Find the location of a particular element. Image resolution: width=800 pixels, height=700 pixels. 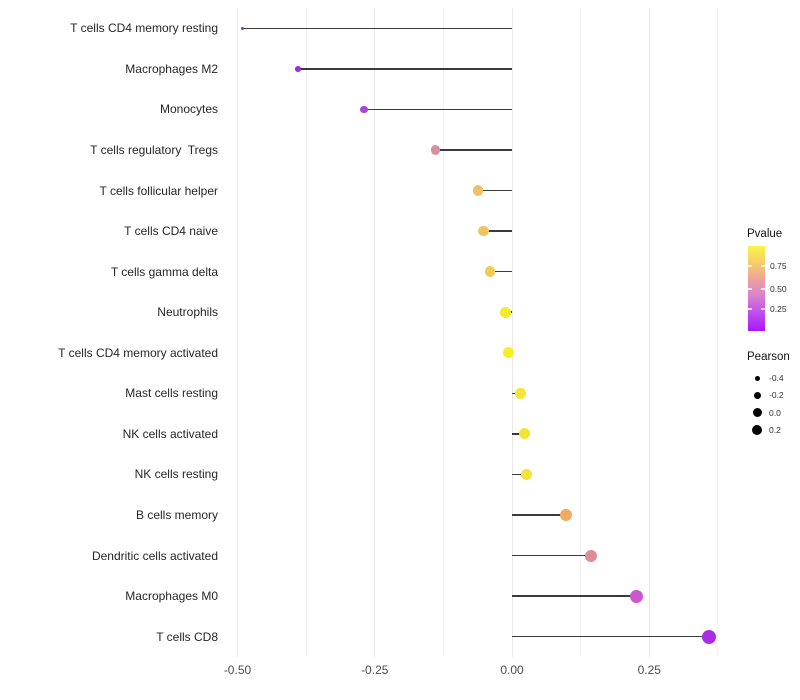

category-label: T cells regulatory Tregs is located at coordinates (154, 149).